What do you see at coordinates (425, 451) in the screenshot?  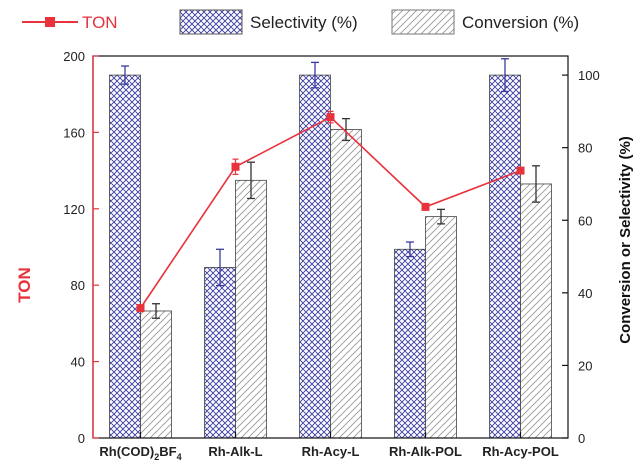 I see `x-category-label: Rh-Alk-POL` at bounding box center [425, 451].